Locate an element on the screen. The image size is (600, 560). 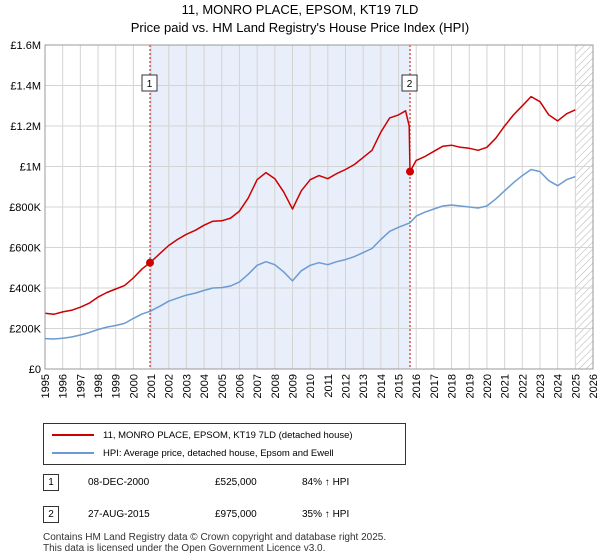
transaction-date: 08-DEC-2000 is located at coordinates (119, 482).